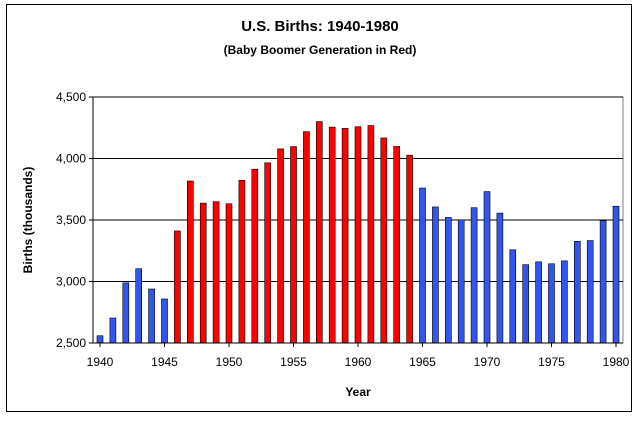 The width and height of the screenshot is (640, 422). Describe the element at coordinates (151, 316) in the screenshot. I see `bar-1944` at that location.